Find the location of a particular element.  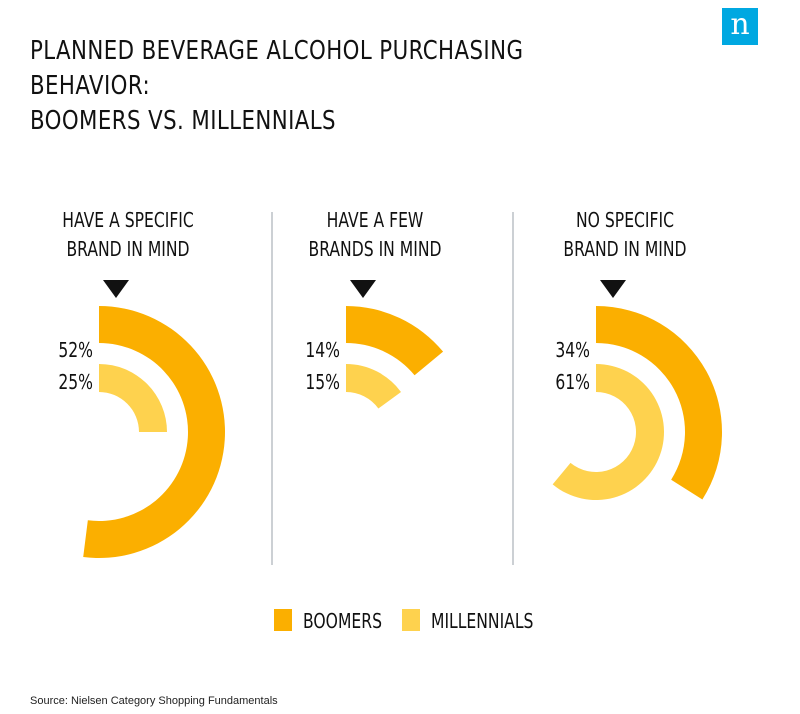

group-1-label-line-2: BRAND IN MIND is located at coordinates (127, 249).